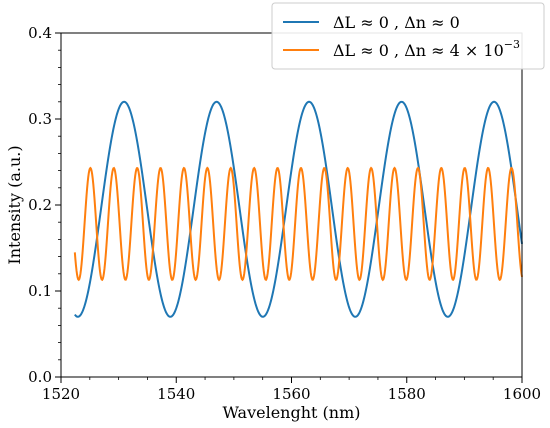  I want to click on x-tick-label: 1580, so click(407, 394).